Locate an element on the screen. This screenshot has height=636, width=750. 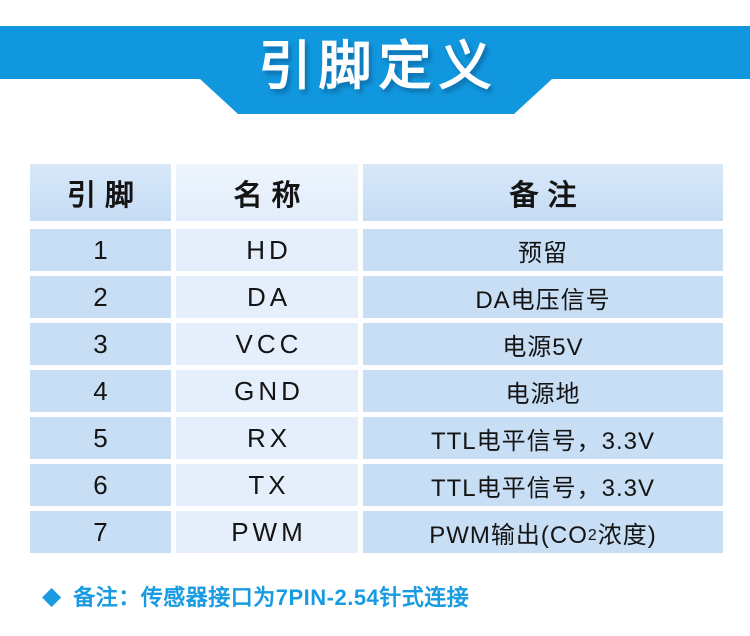
remark-cell: PWM输出(CO 2 浓度) is located at coordinates (543, 532).